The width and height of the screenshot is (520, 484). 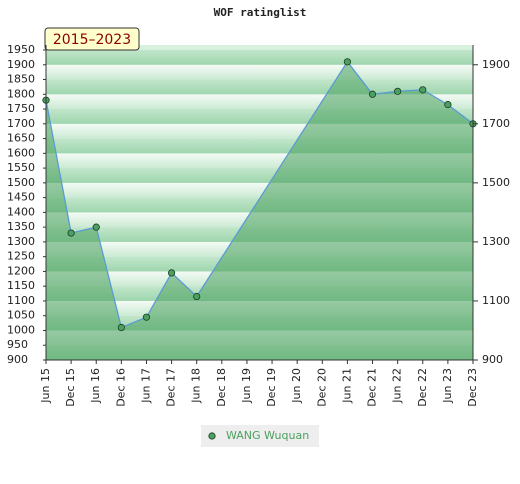 I want to click on x-tick-label: Jun 20, so click(x=296, y=386).